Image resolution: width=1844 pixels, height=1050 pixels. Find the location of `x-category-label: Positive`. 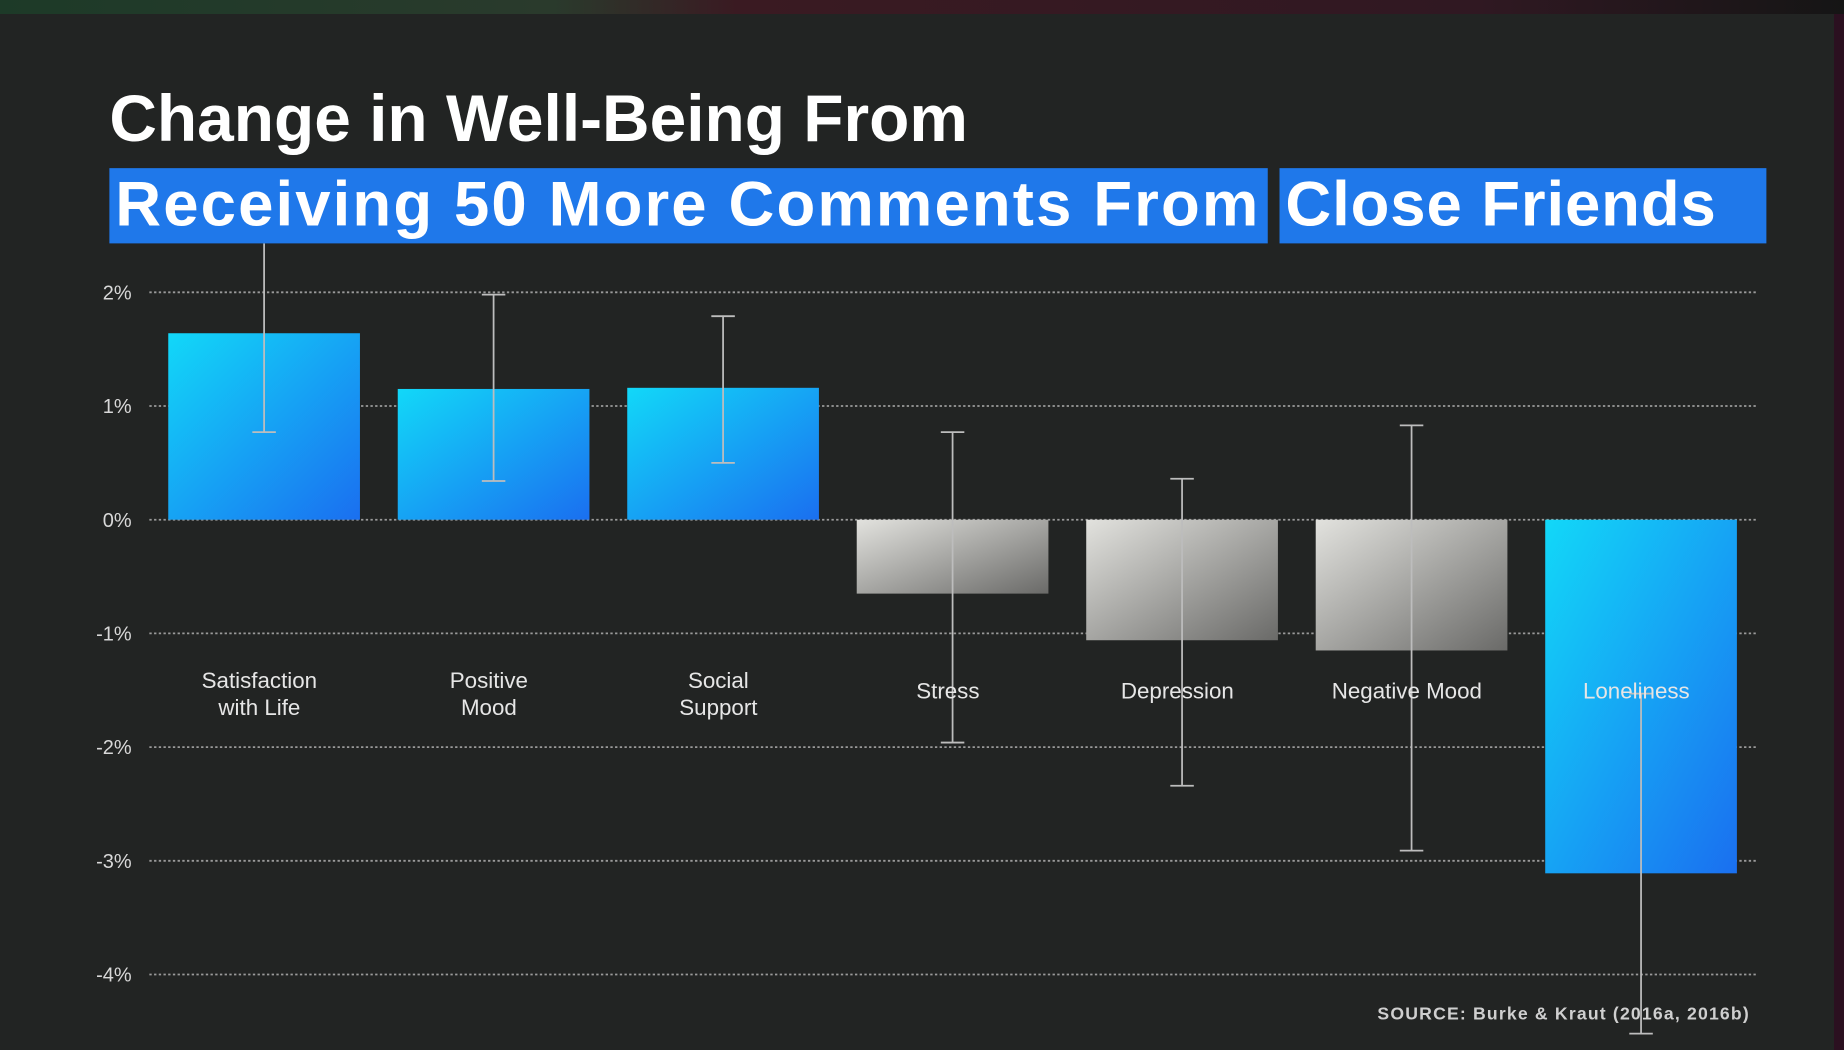

x-category-label: Positive is located at coordinates (489, 680).